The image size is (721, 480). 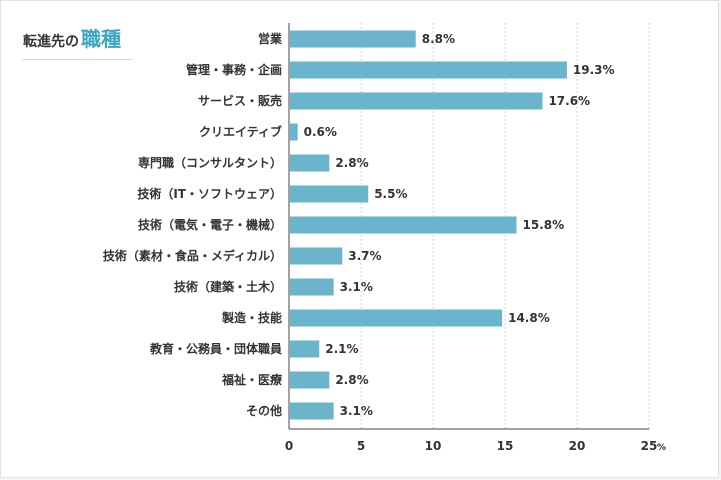 What do you see at coordinates (433, 446) in the screenshot?
I see `x-tick-label: 10` at bounding box center [433, 446].